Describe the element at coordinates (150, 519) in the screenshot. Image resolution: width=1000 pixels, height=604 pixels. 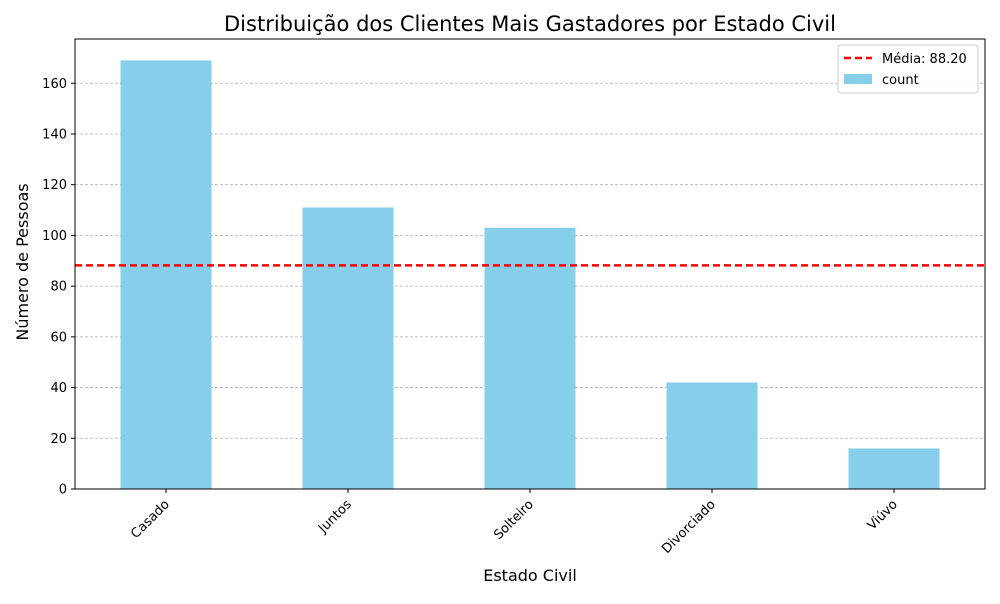
I see `x-tick-label: Casado` at that location.